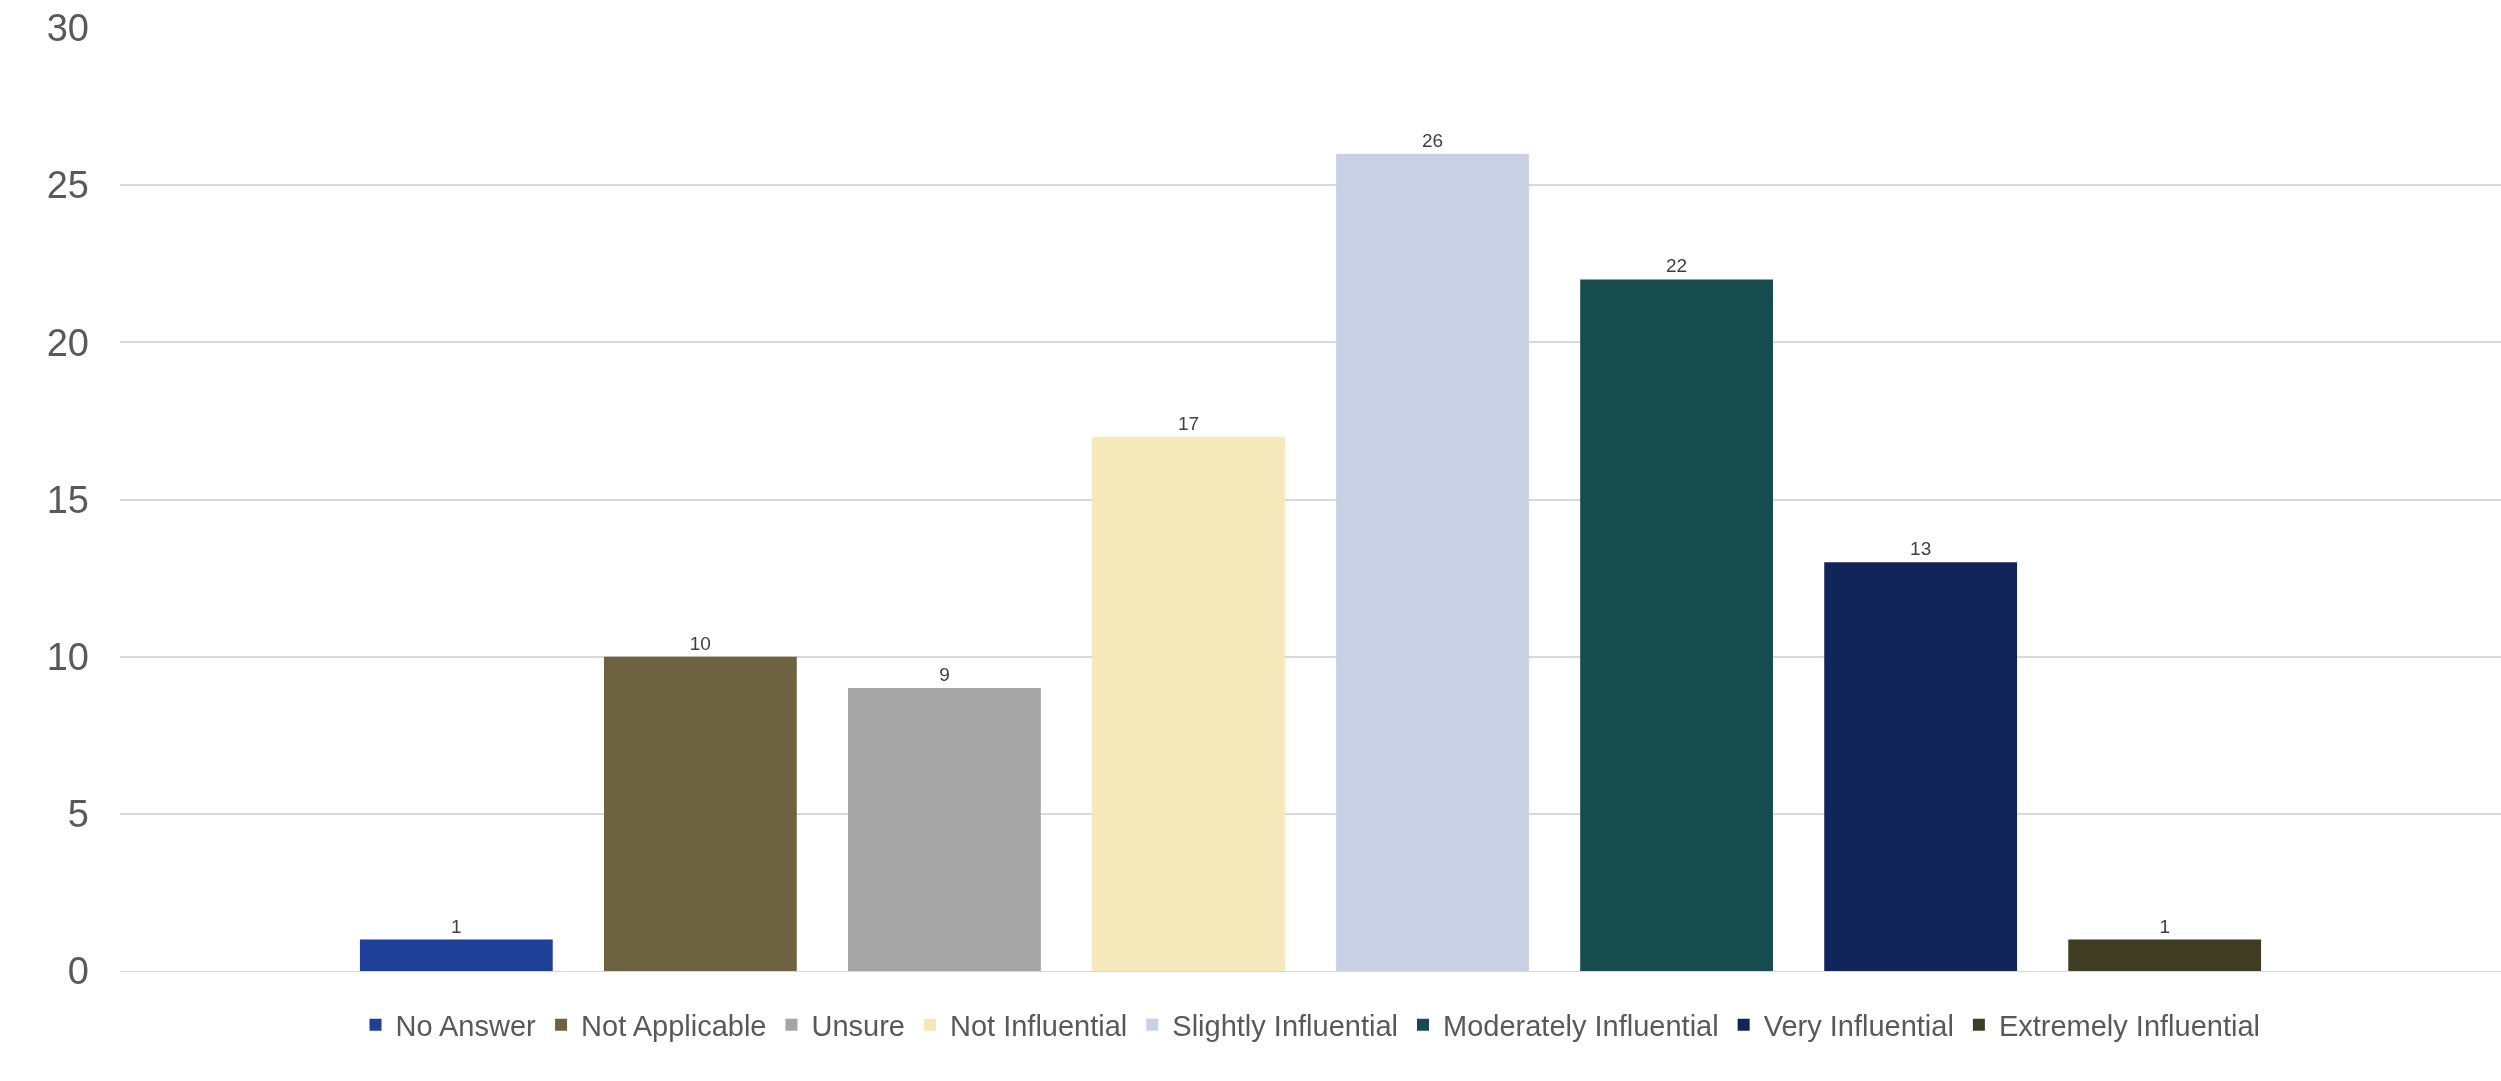 The height and width of the screenshot is (1081, 2501). Describe the element at coordinates (67, 656) in the screenshot. I see `y-tick-label: 10` at that location.